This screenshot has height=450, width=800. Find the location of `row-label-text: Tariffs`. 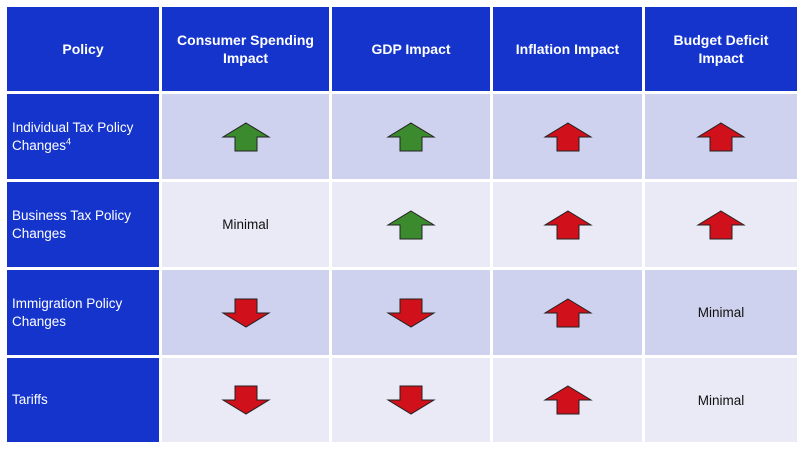

row-label-text: Tariffs is located at coordinates (30, 399).